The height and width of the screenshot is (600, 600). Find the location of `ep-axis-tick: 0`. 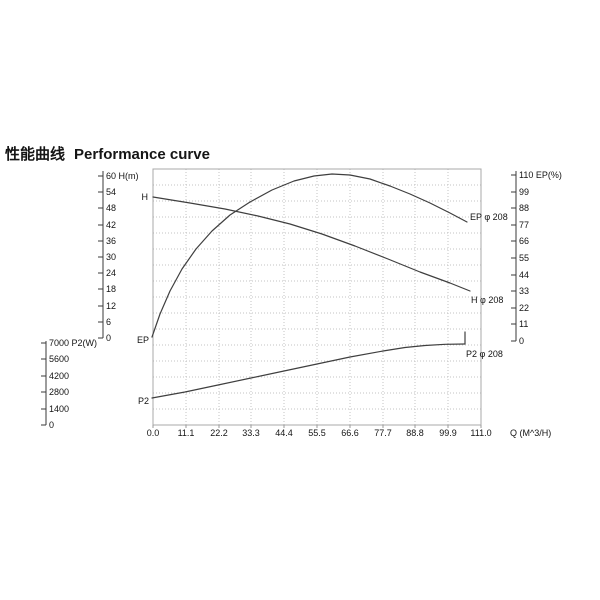

ep-axis-tick: 0 is located at coordinates (522, 341).